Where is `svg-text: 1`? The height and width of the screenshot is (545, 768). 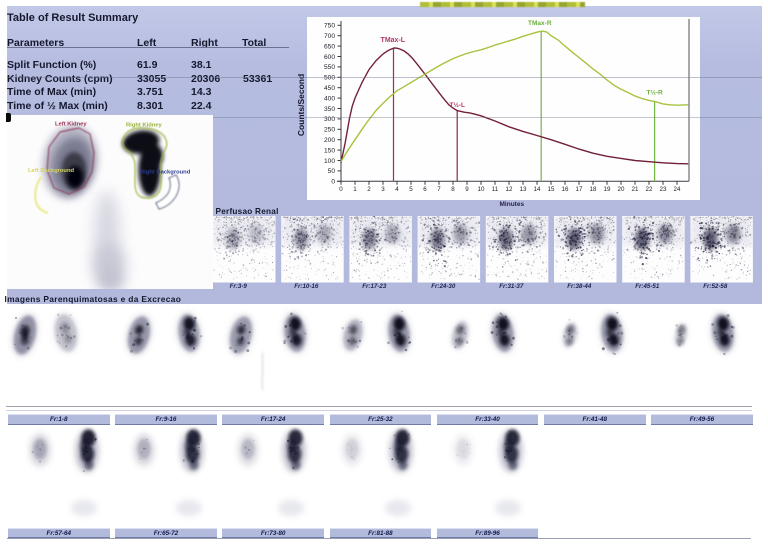 svg-text: 1 is located at coordinates (355, 189).